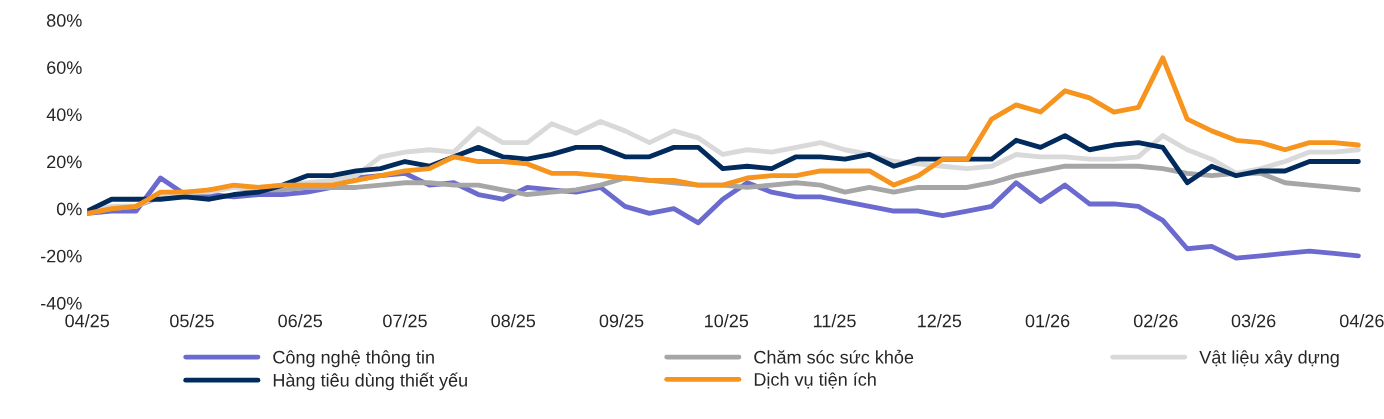  What do you see at coordinates (727, 321) in the screenshot?
I see `x-tick-label: 10/25` at bounding box center [727, 321].